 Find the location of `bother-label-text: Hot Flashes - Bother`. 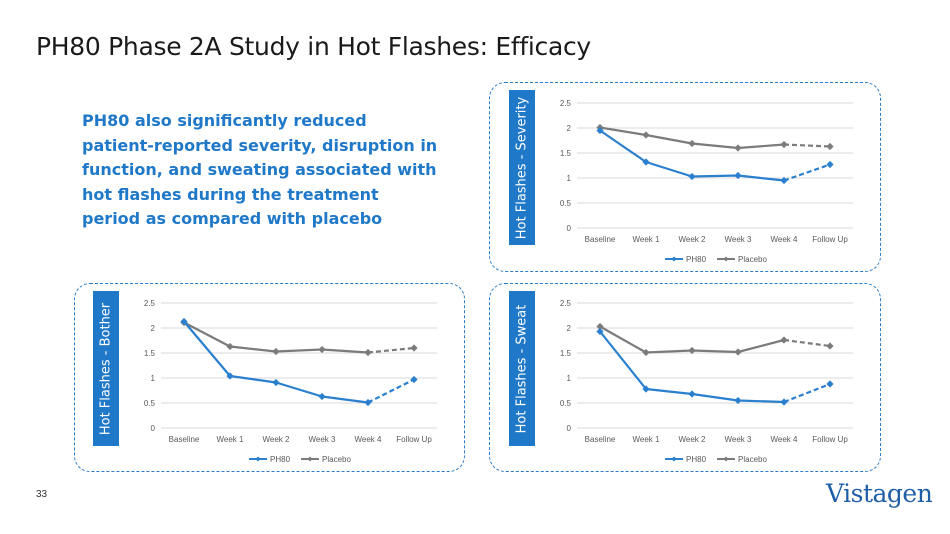

bother-label-text: Hot Flashes - Bother is located at coordinates (106, 368).